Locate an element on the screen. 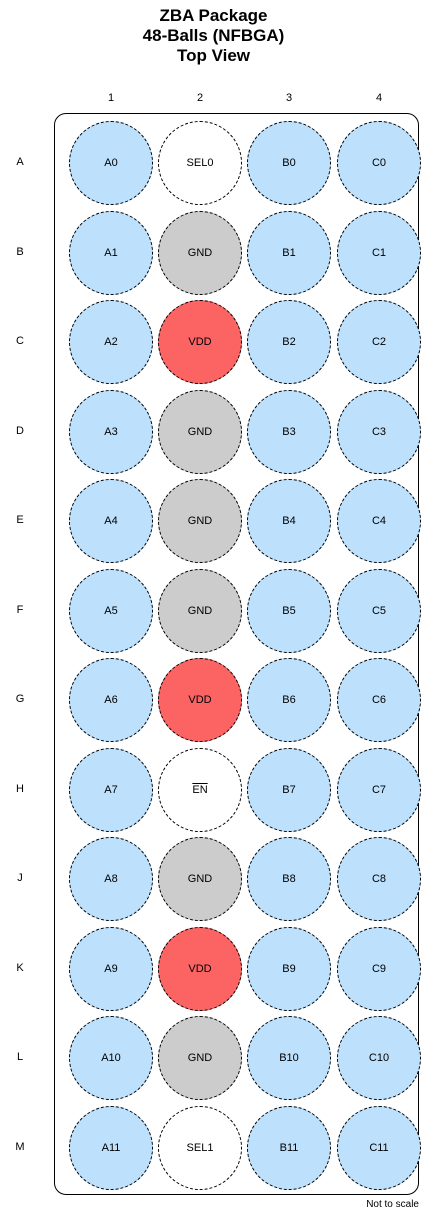 This screenshot has width=427, height=1220. ball-label: C2 is located at coordinates (379, 342).